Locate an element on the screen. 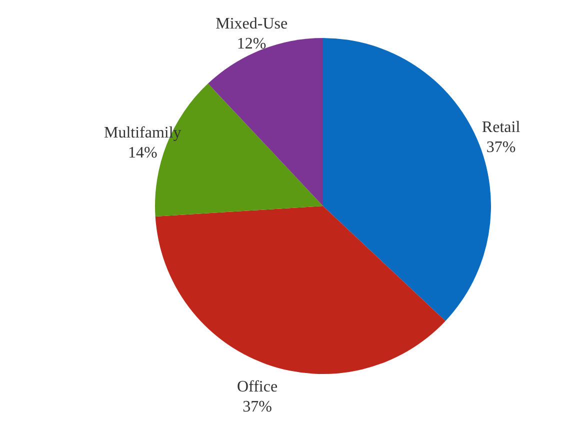  data-label: 12% is located at coordinates (251, 44).